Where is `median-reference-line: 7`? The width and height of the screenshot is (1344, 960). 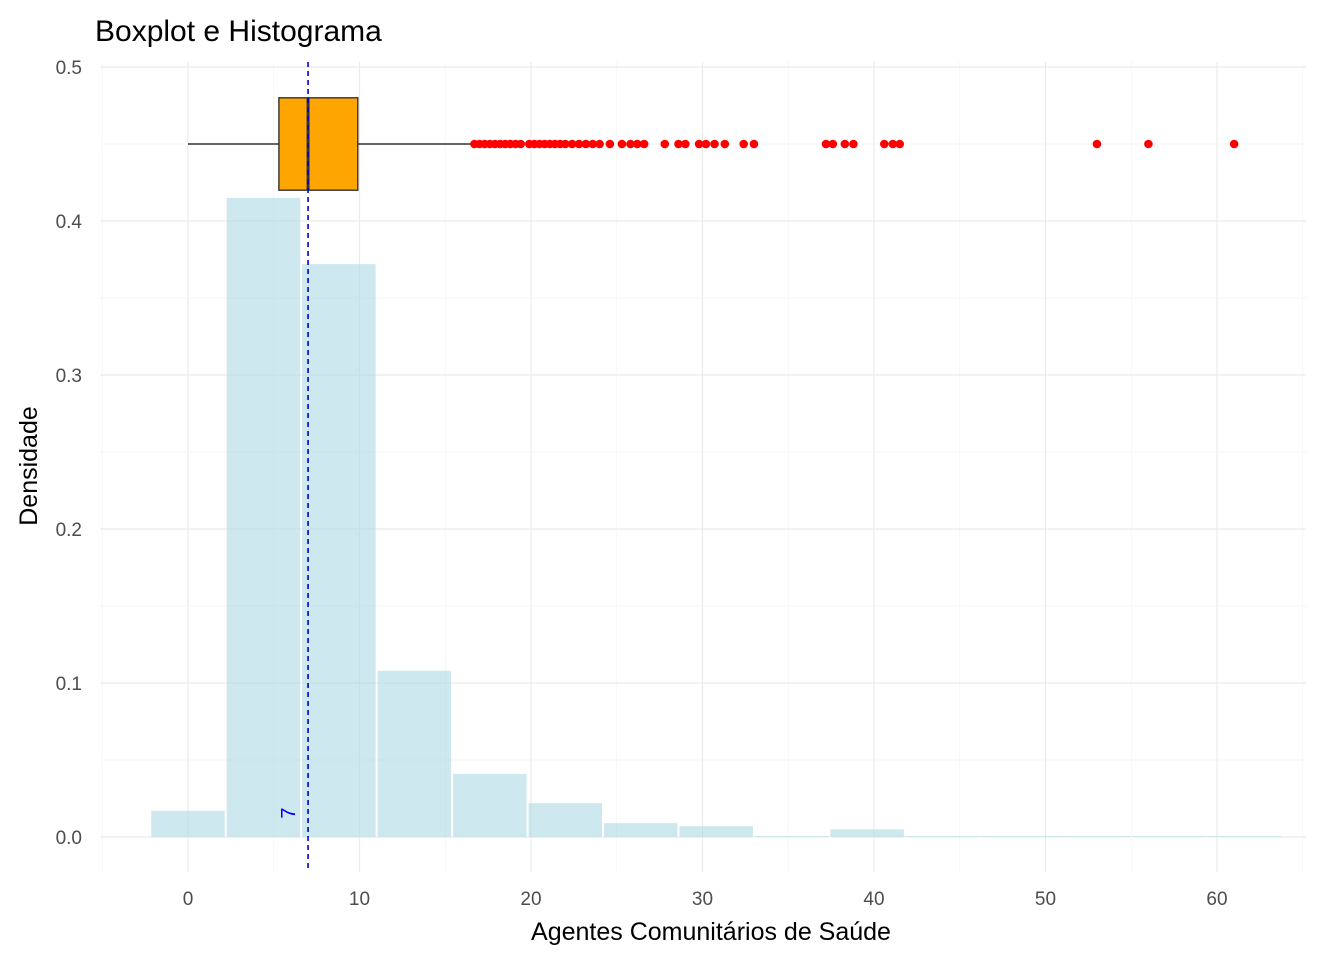 median-reference-line: 7 is located at coordinates (293, 467).